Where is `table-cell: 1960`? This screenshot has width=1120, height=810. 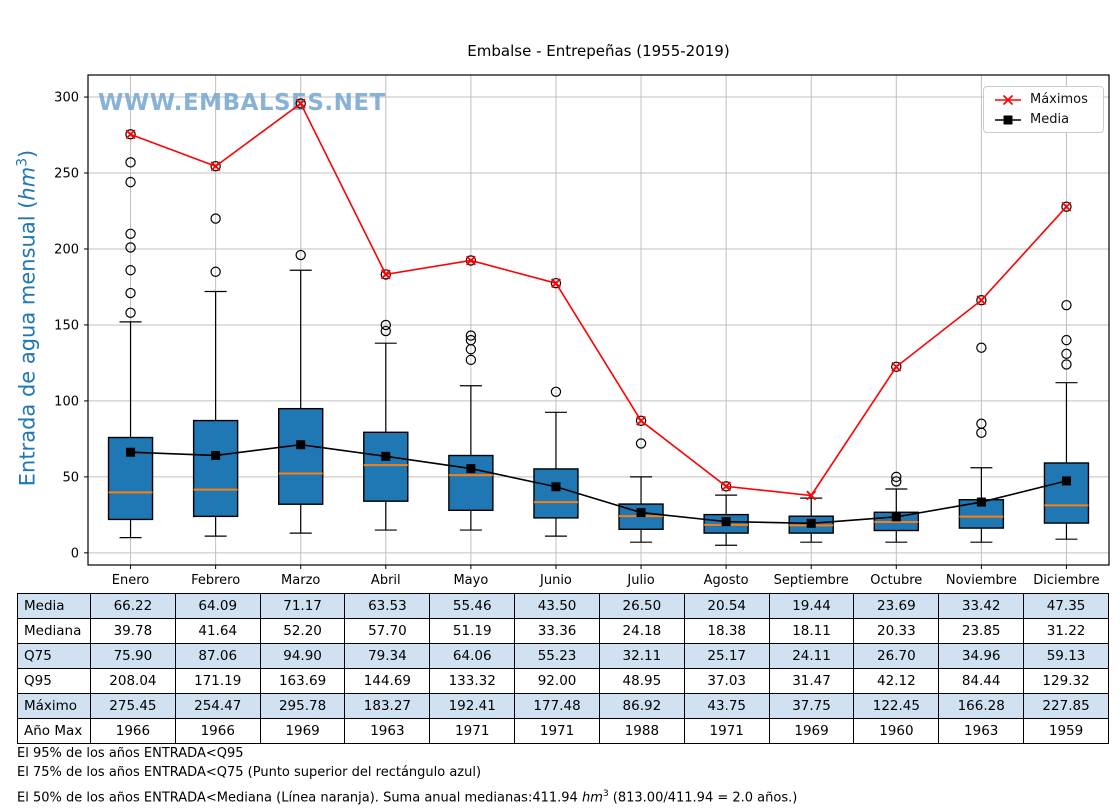 table-cell: 1960 is located at coordinates (896, 731).